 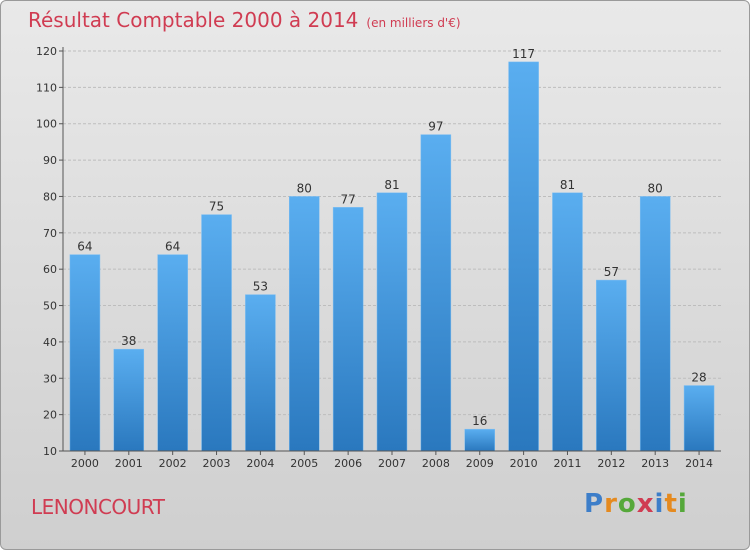 I want to click on proxiti-logo: Proxiti, so click(x=636, y=504).